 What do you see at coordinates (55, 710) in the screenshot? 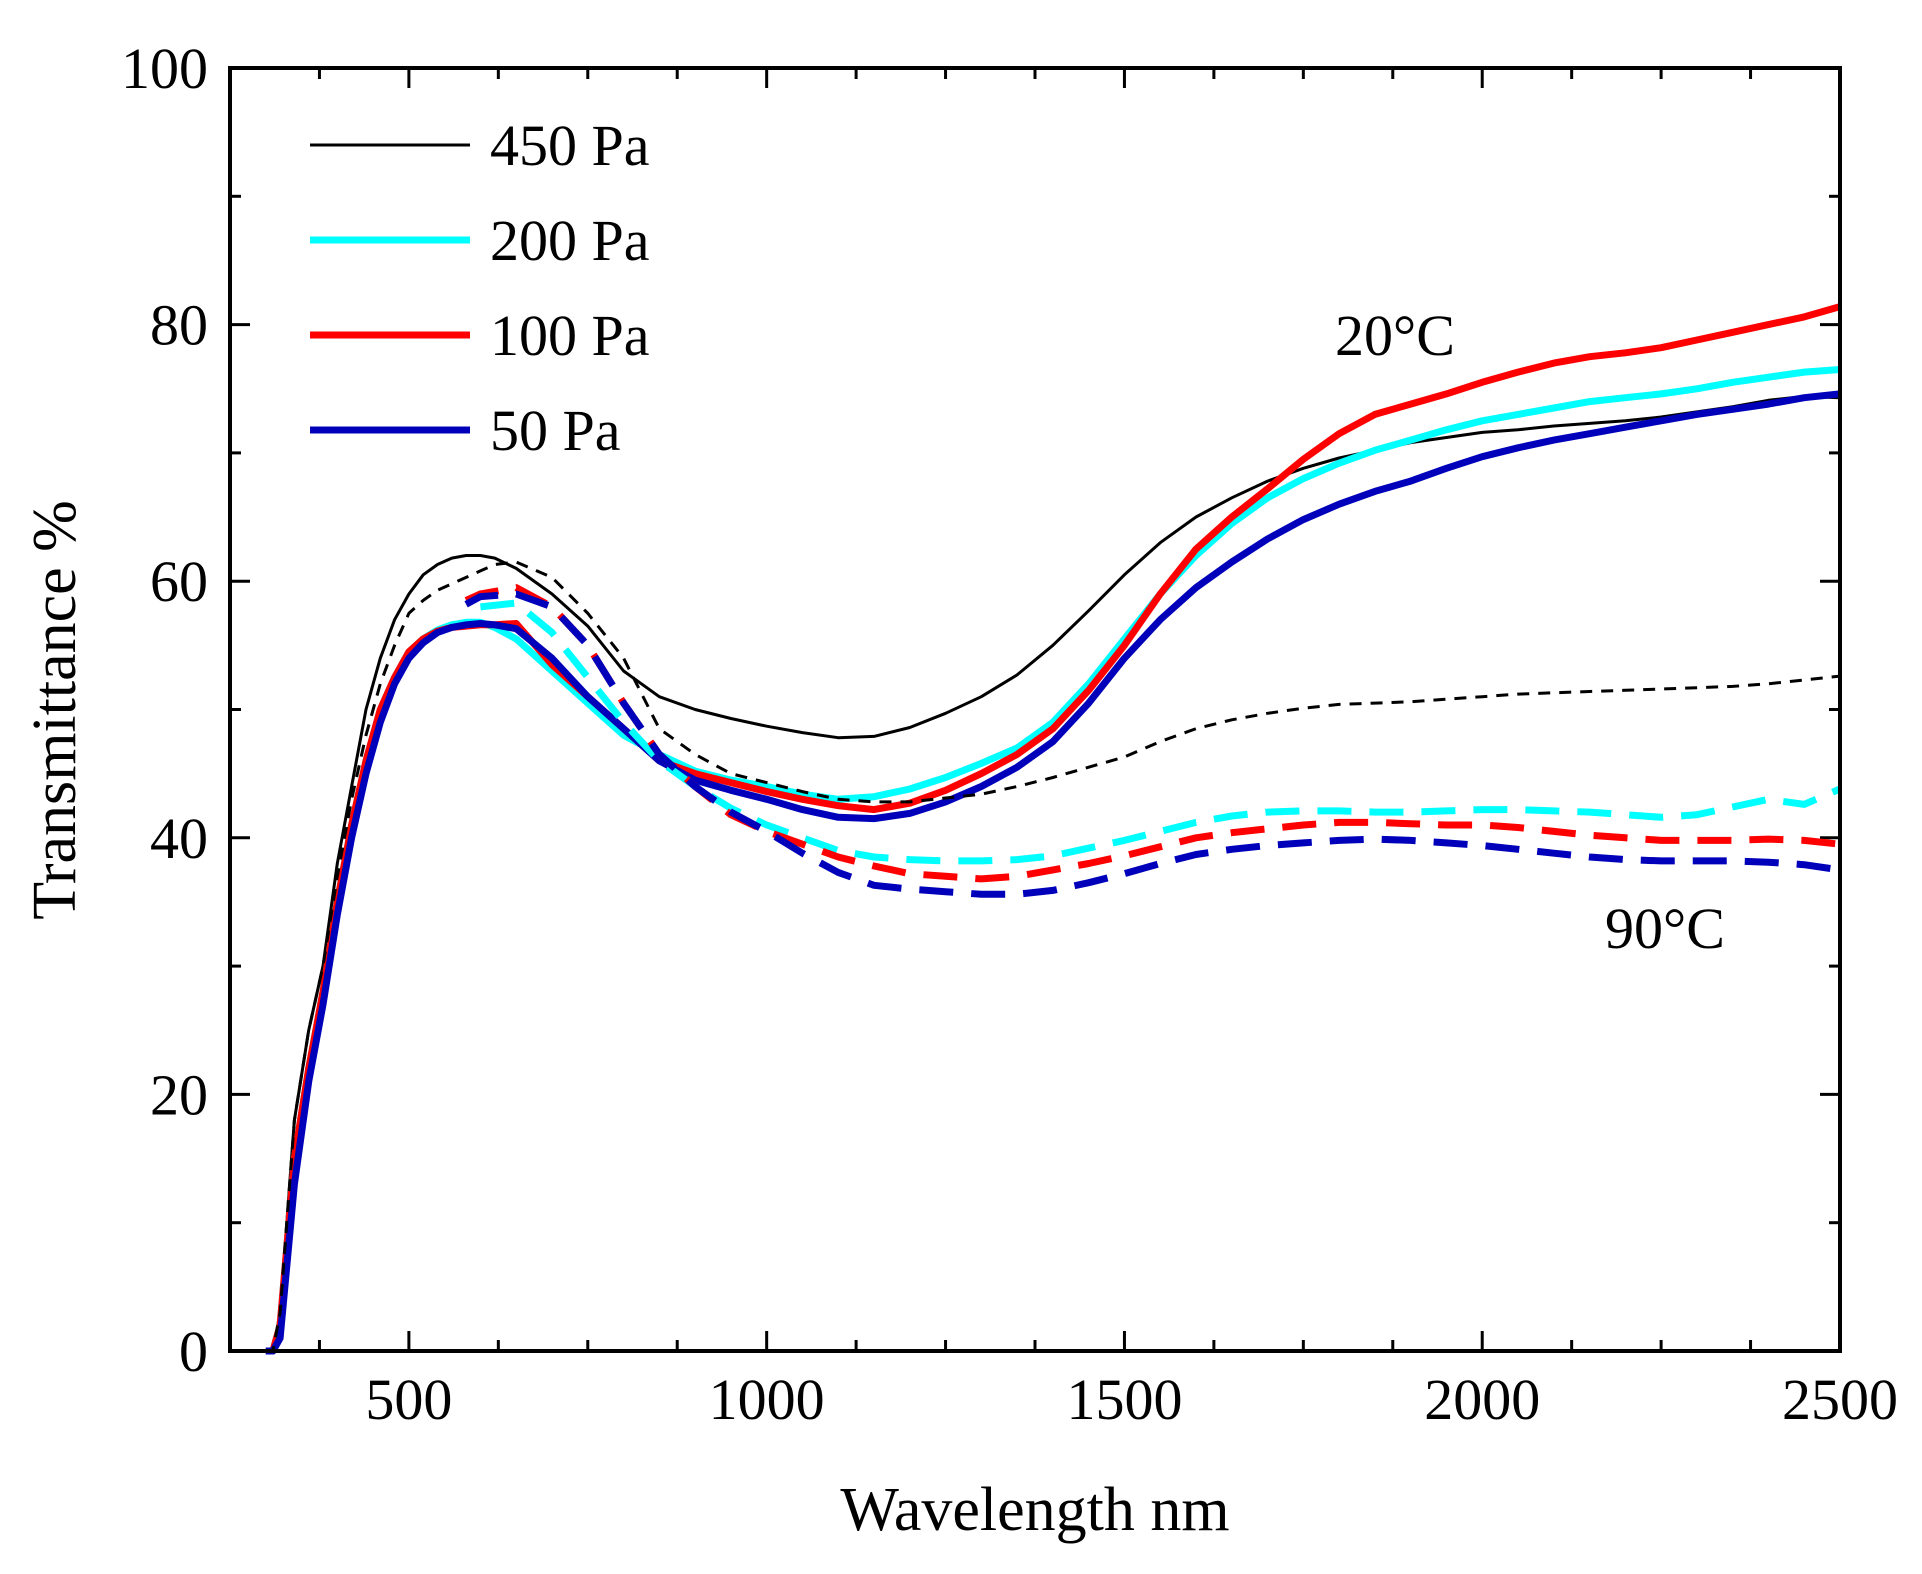
I see `y-axis-title: Transmittance %` at bounding box center [55, 710].